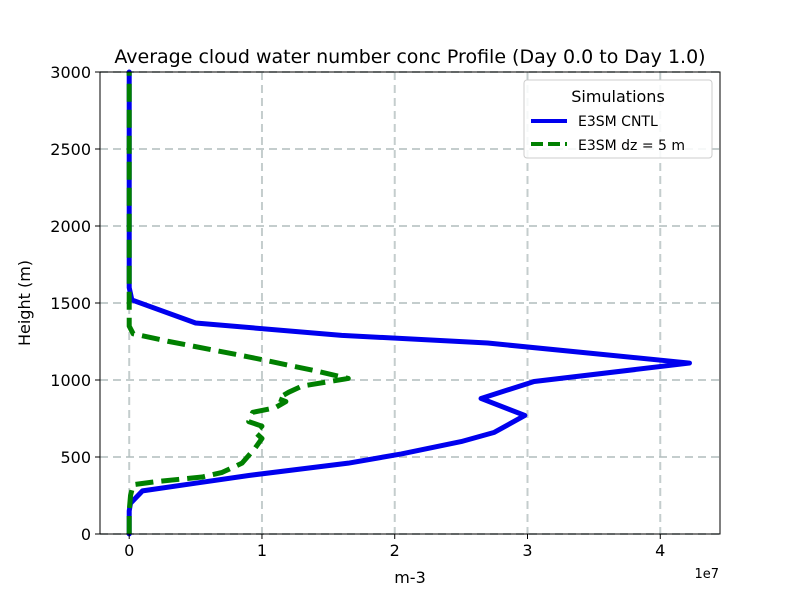 The width and height of the screenshot is (800, 600). What do you see at coordinates (706, 574) in the screenshot?
I see `x-scale-multiplier: 1e7` at bounding box center [706, 574].